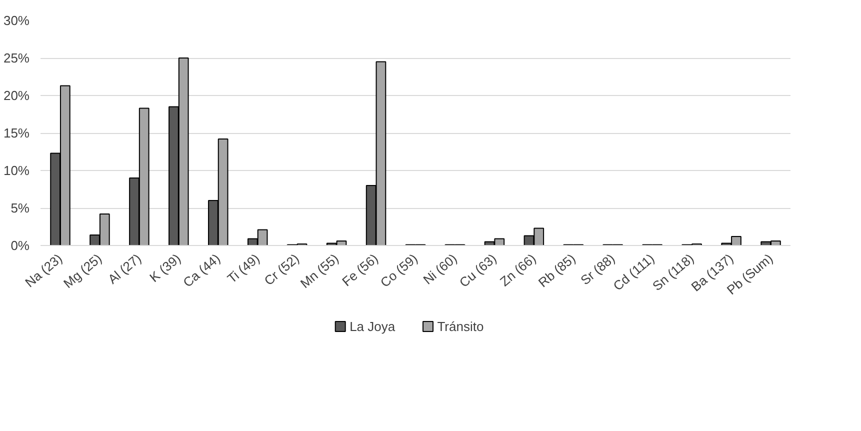 The height and width of the screenshot is (431, 861). Describe the element at coordinates (20, 245) in the screenshot. I see `y-tick-label: 0%` at that location.